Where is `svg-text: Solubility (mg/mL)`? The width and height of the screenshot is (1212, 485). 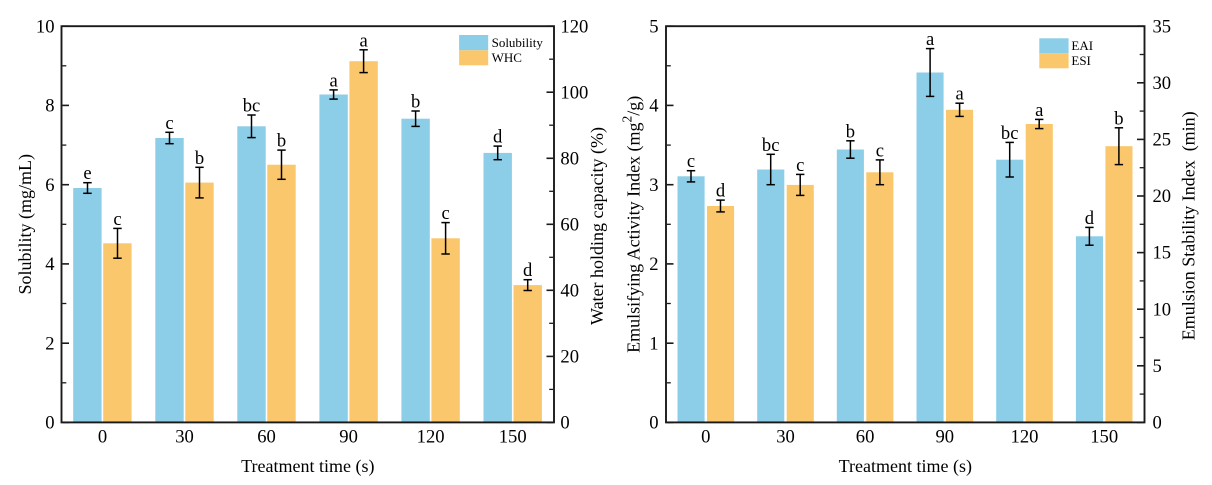
svg-text: Solubility (mg/mL) is located at coordinates (25, 224).